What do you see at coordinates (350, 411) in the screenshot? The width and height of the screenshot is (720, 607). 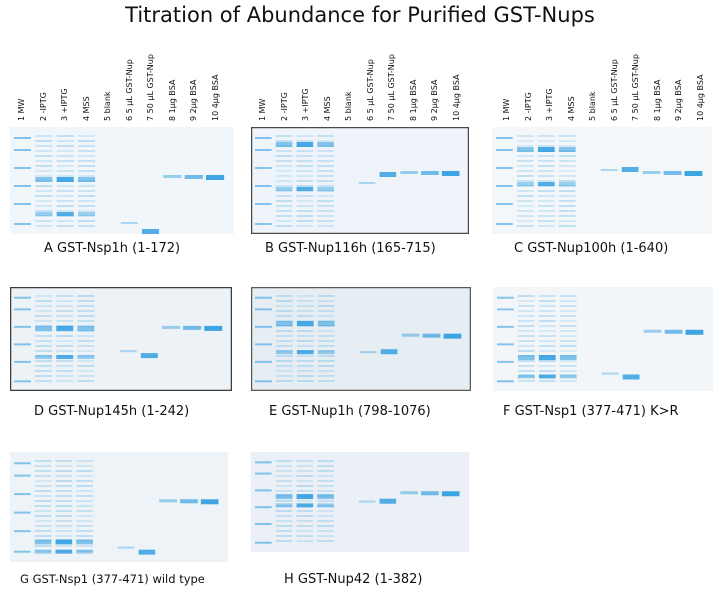 I see `caption-e: E GST-Nup1h (798-1076)` at bounding box center [350, 411].